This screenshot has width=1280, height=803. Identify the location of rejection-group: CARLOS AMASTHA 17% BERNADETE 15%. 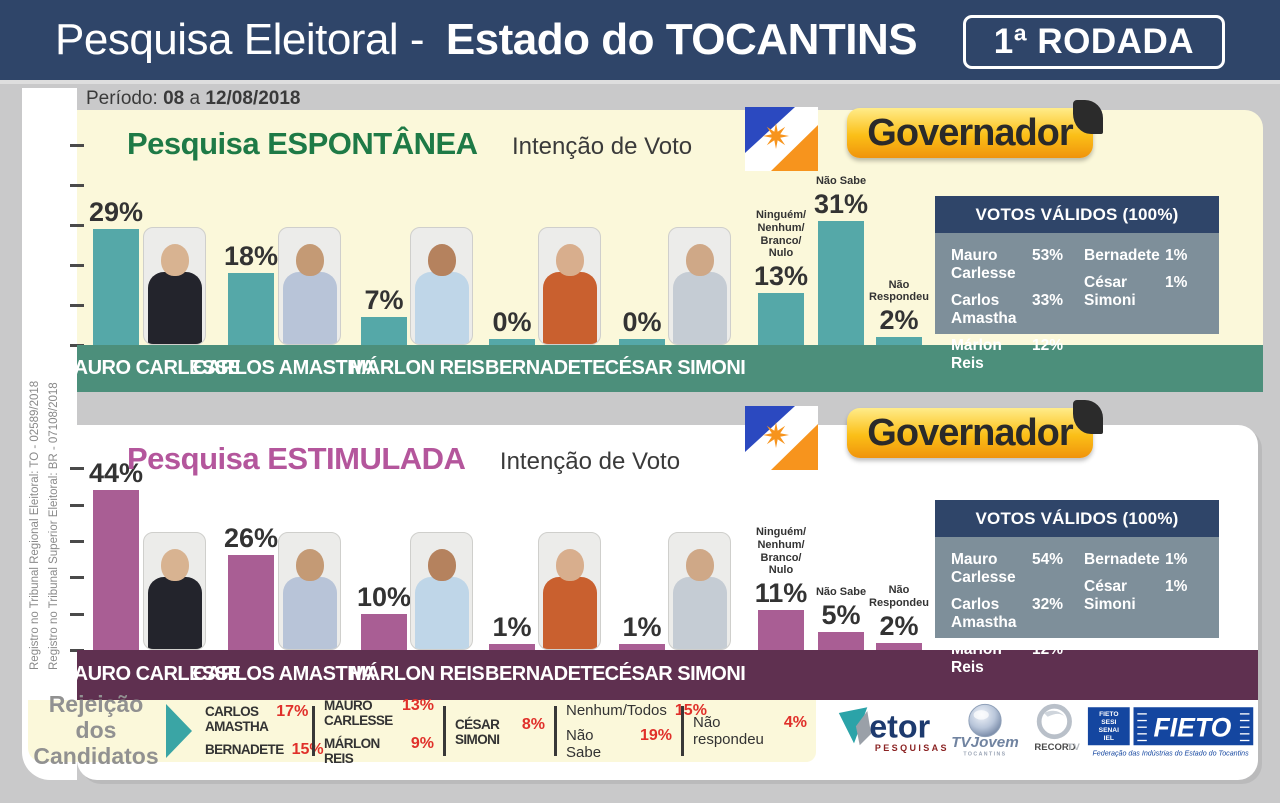
(260, 731).